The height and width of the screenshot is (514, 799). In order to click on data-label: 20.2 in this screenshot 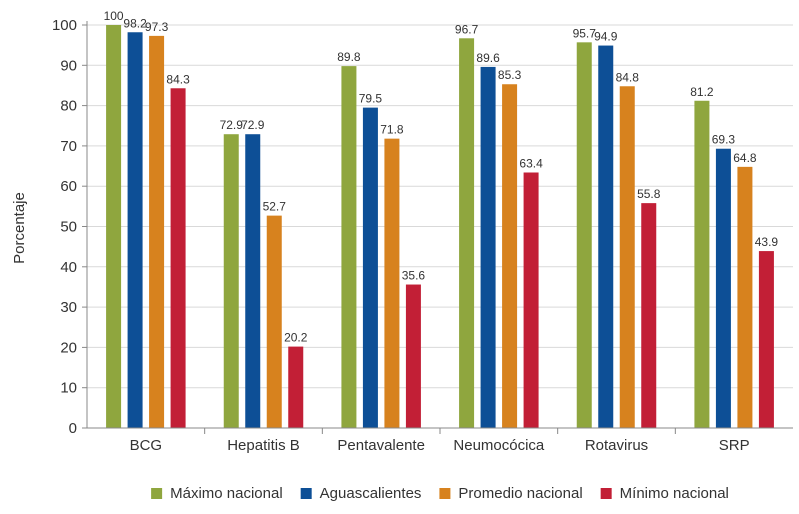, I will do `click(296, 338)`.